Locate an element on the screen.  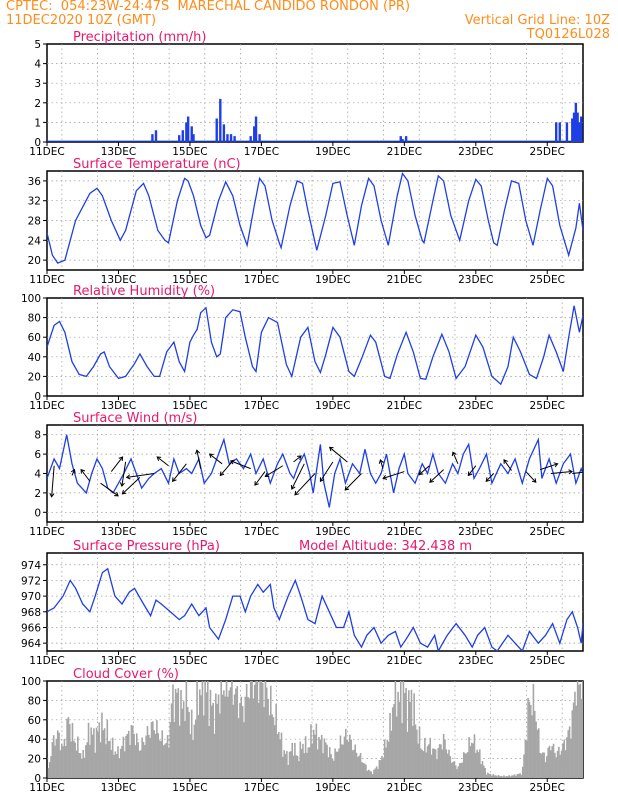
model-altitude-label: Model Altitude: 342.438 m is located at coordinates (385, 546).